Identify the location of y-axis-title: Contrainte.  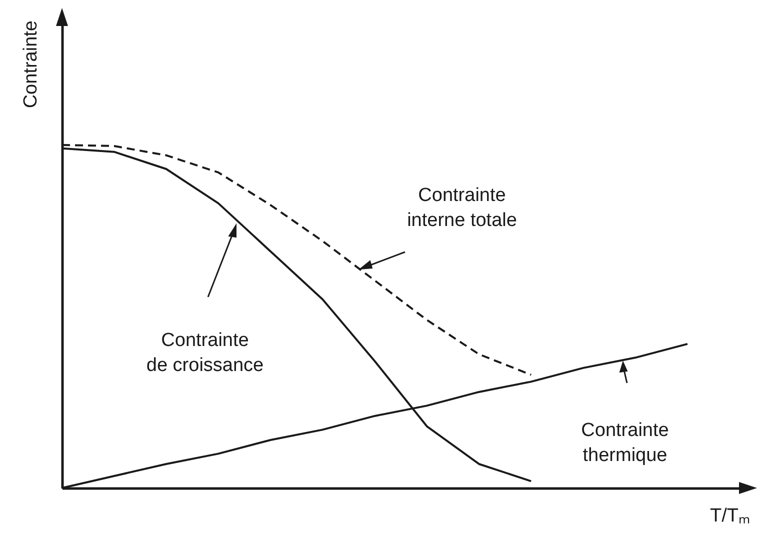
(31, 64).